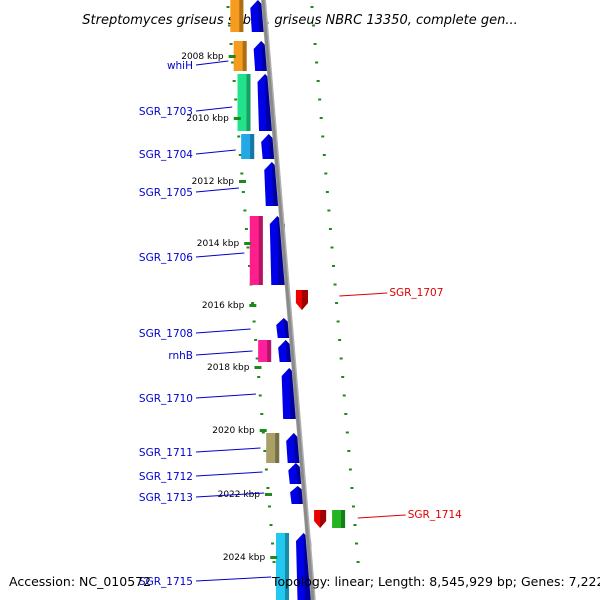  What do you see at coordinates (244, 558) in the screenshot?
I see `scale-tick-label: 2024 kbp` at bounding box center [244, 558].